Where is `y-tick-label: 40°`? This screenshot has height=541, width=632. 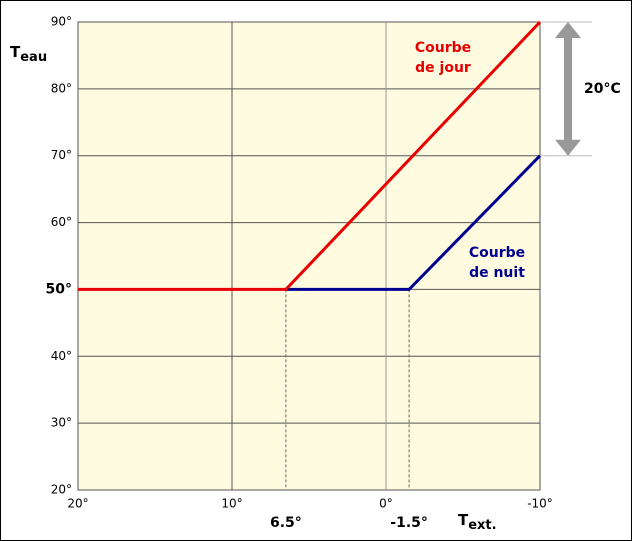
y-tick-label: 40° is located at coordinates (61, 356).